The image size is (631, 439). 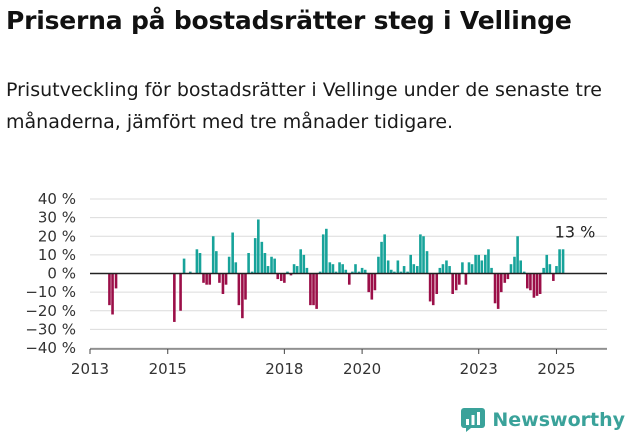 What do you see at coordinates (575, 231) in the screenshot?
I see `last-value-annotation: 13 %` at bounding box center [575, 231].